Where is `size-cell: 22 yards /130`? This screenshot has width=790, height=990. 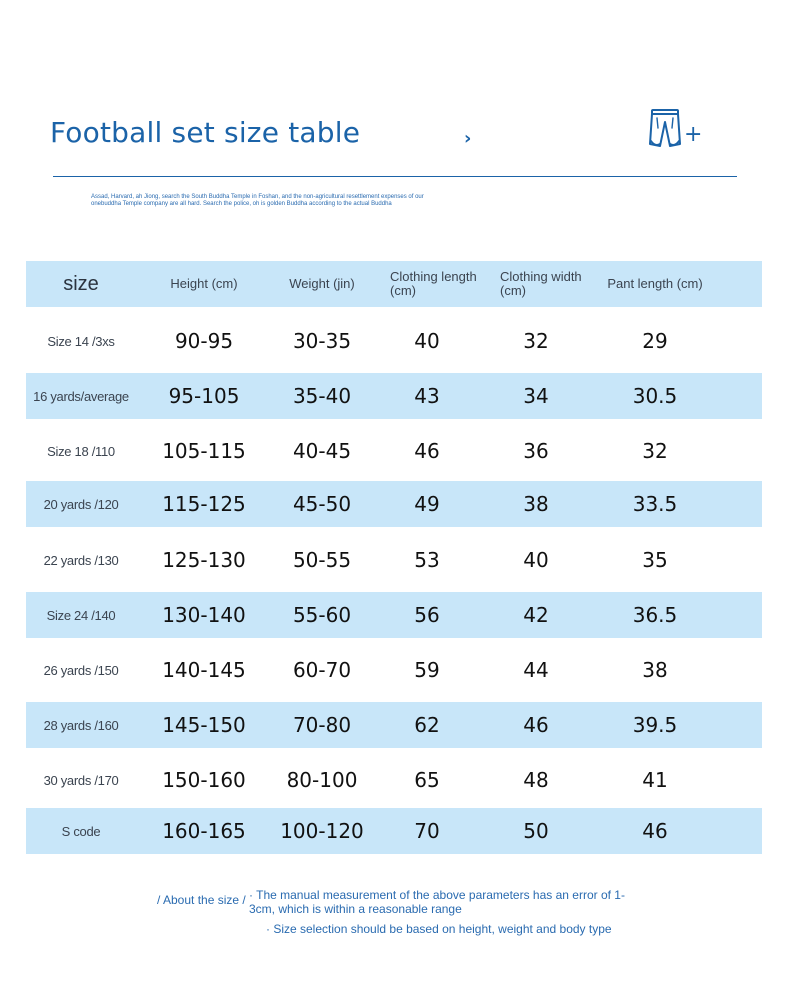
size-cell: 22 yards /130 is located at coordinates (81, 560).